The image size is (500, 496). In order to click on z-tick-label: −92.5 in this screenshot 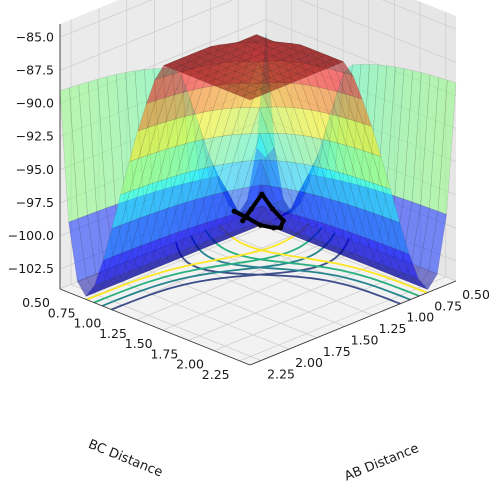, I will do `click(35, 136)`.